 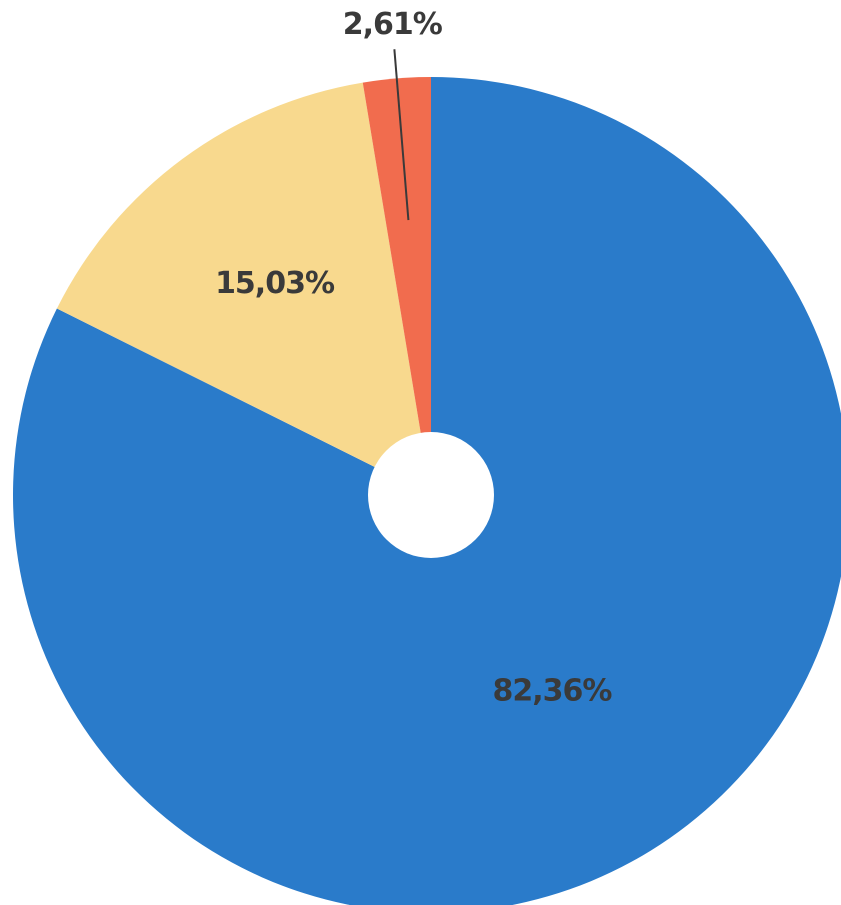 I want to click on data-label-slice-3: 2,61%, so click(x=393, y=24).